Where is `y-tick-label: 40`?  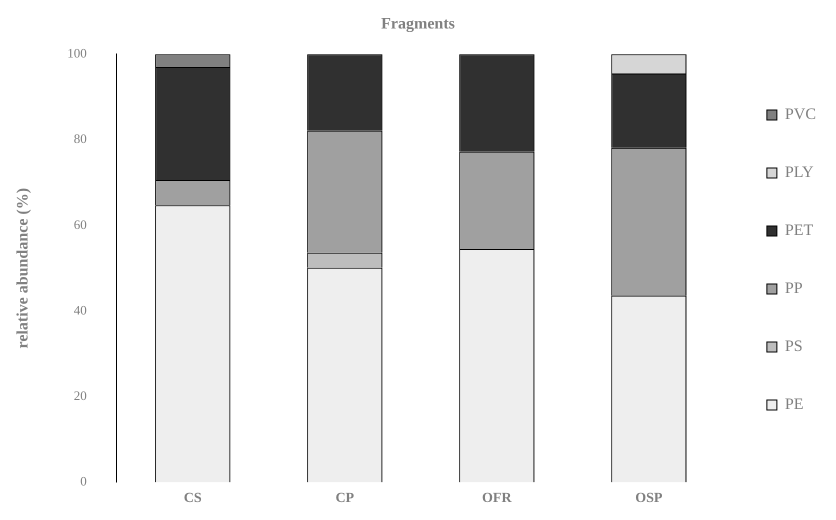 y-tick-label: 40 is located at coordinates (80, 310).